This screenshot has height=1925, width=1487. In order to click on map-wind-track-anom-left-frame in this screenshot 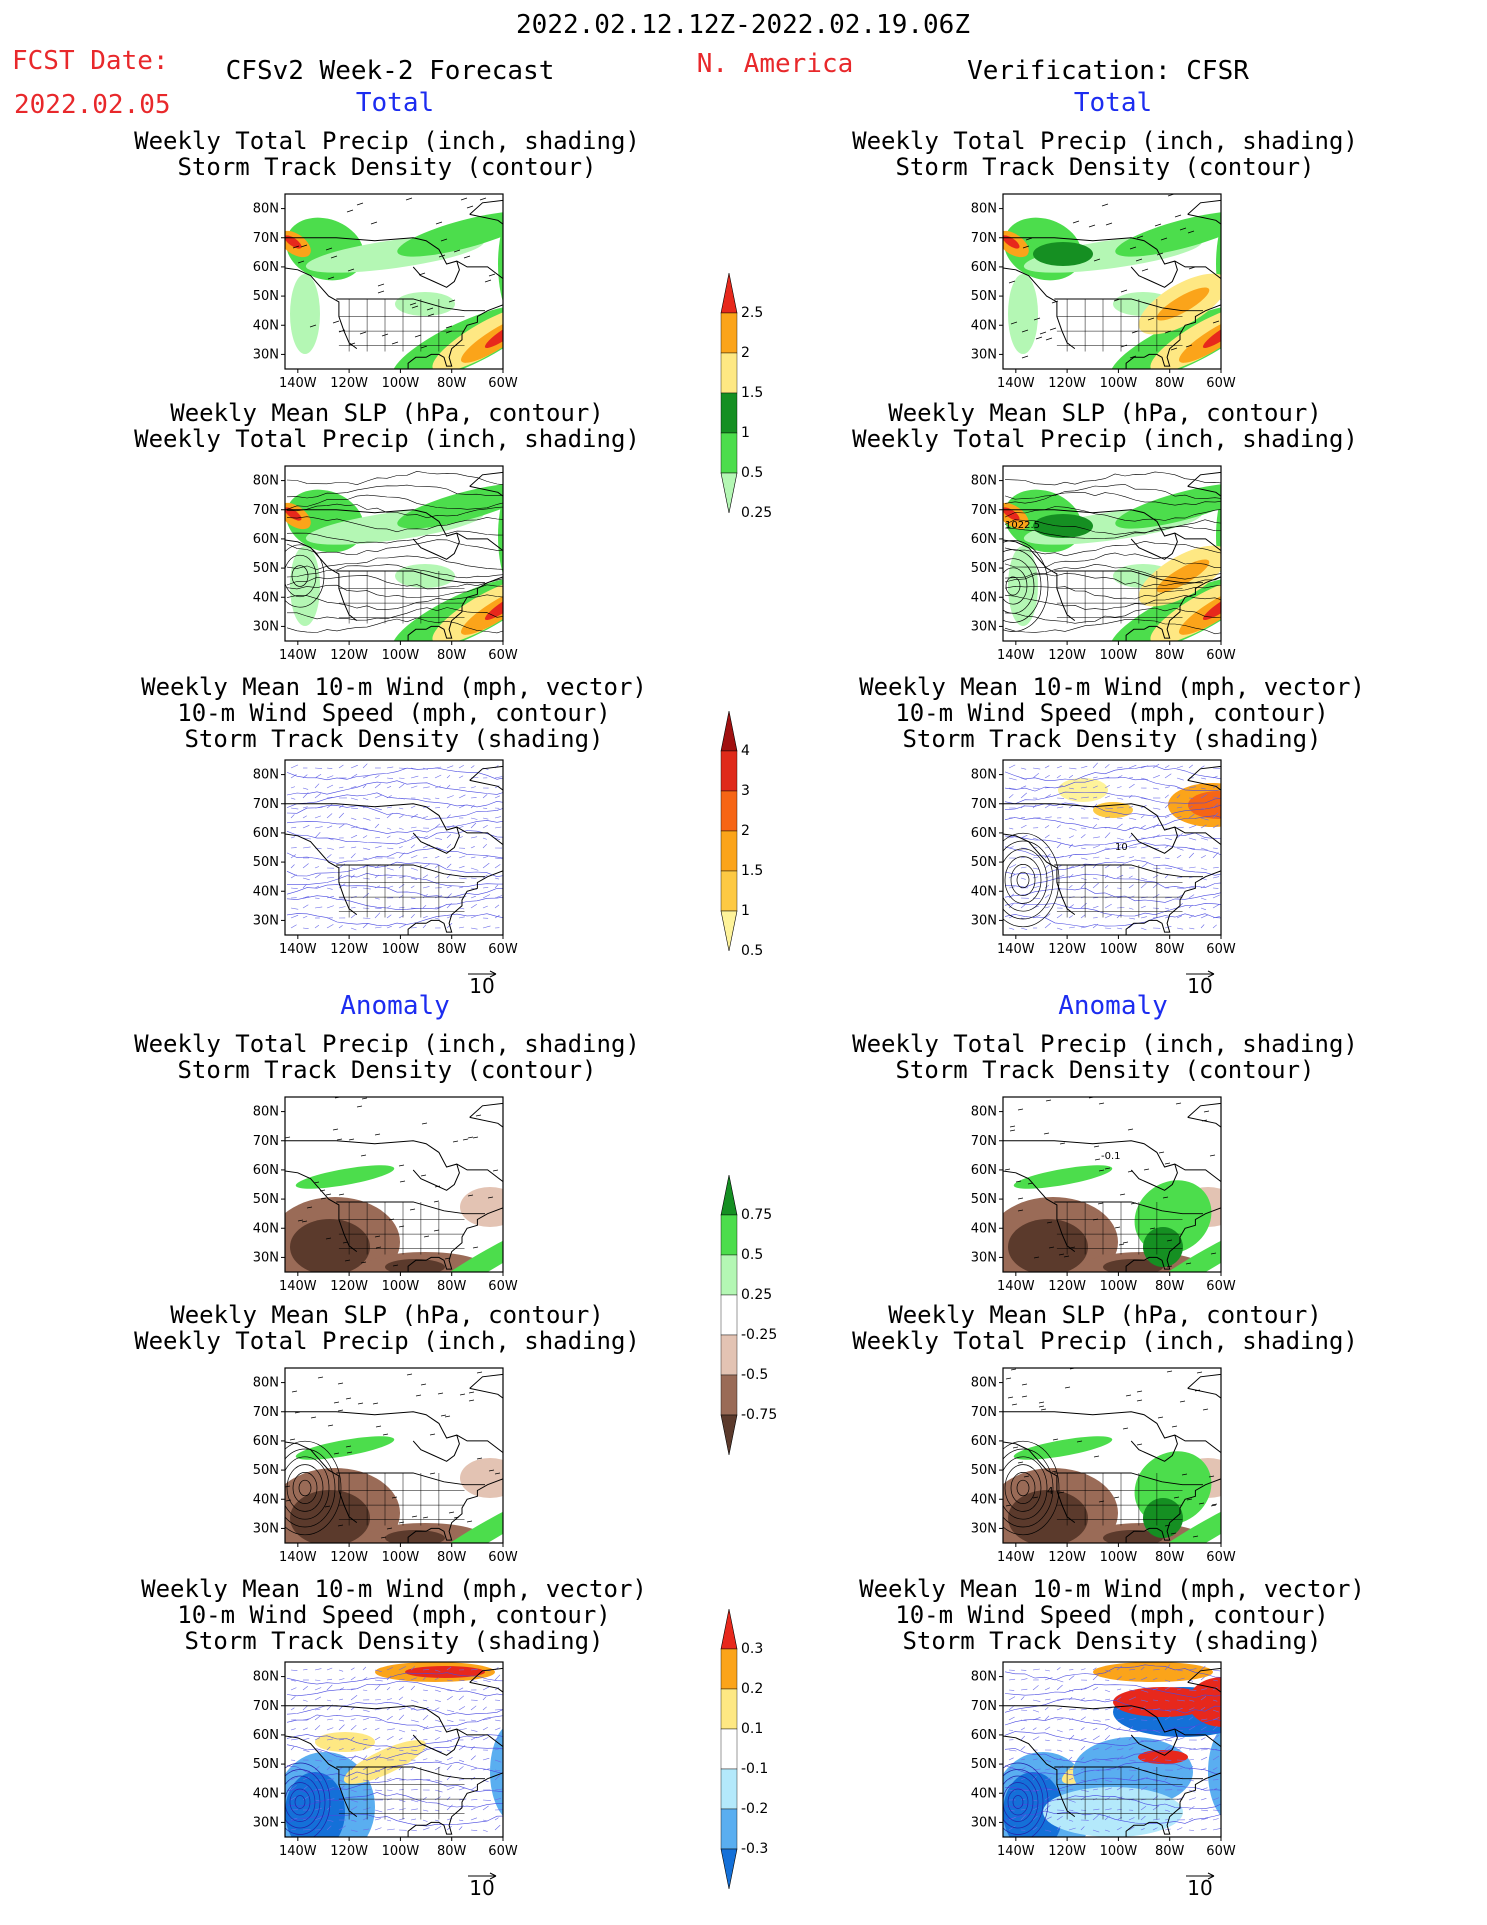, I will do `click(394, 1749)`.